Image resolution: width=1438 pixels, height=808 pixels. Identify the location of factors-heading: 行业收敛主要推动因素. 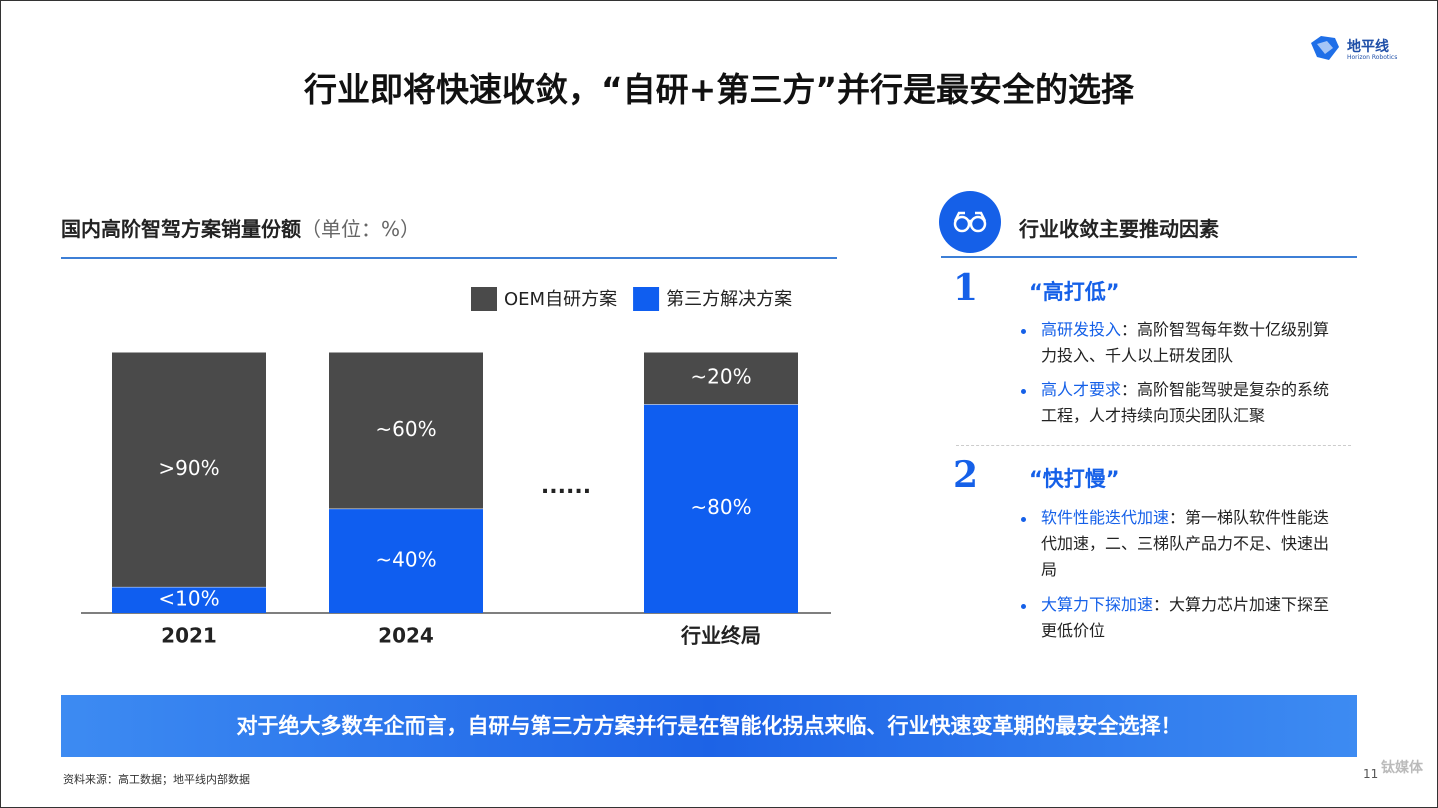
(1119, 229).